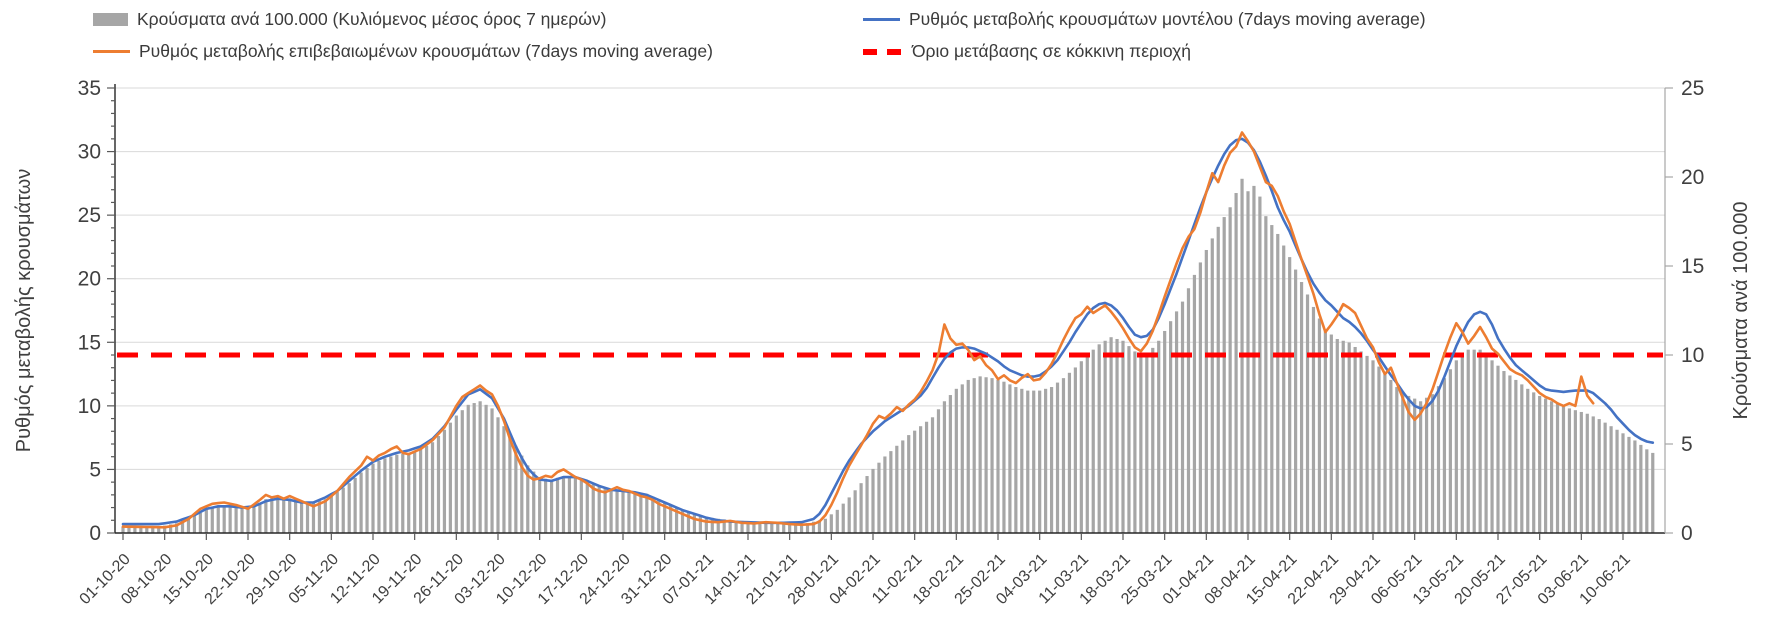 Image resolution: width=1771 pixels, height=641 pixels. Describe the element at coordinates (89, 152) in the screenshot. I see `svg-text: 30` at that location.